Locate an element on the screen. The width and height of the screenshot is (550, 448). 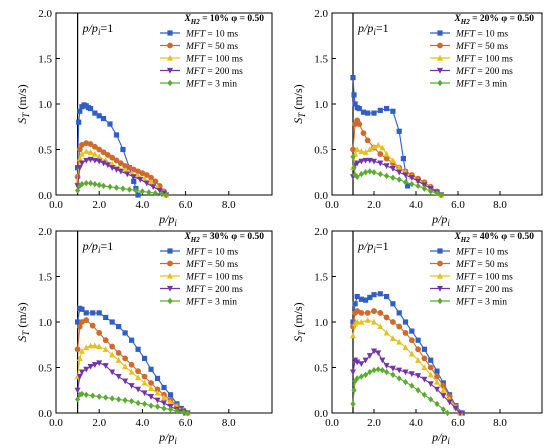
legend-label: MFT = 200 ms is located at coordinates (214, 72).